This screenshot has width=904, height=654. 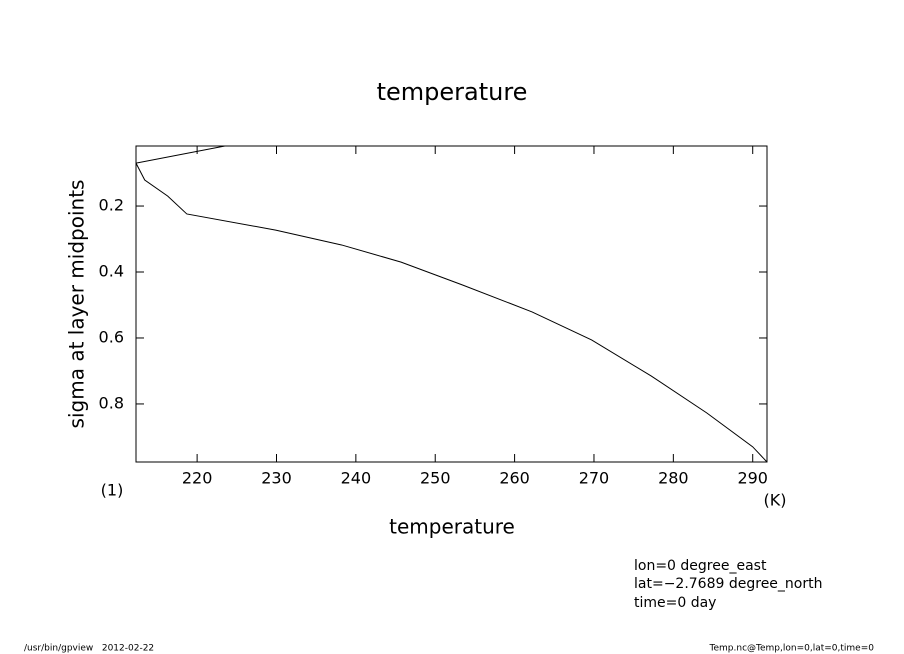 I want to click on x-tick-label: 240, so click(x=356, y=478).